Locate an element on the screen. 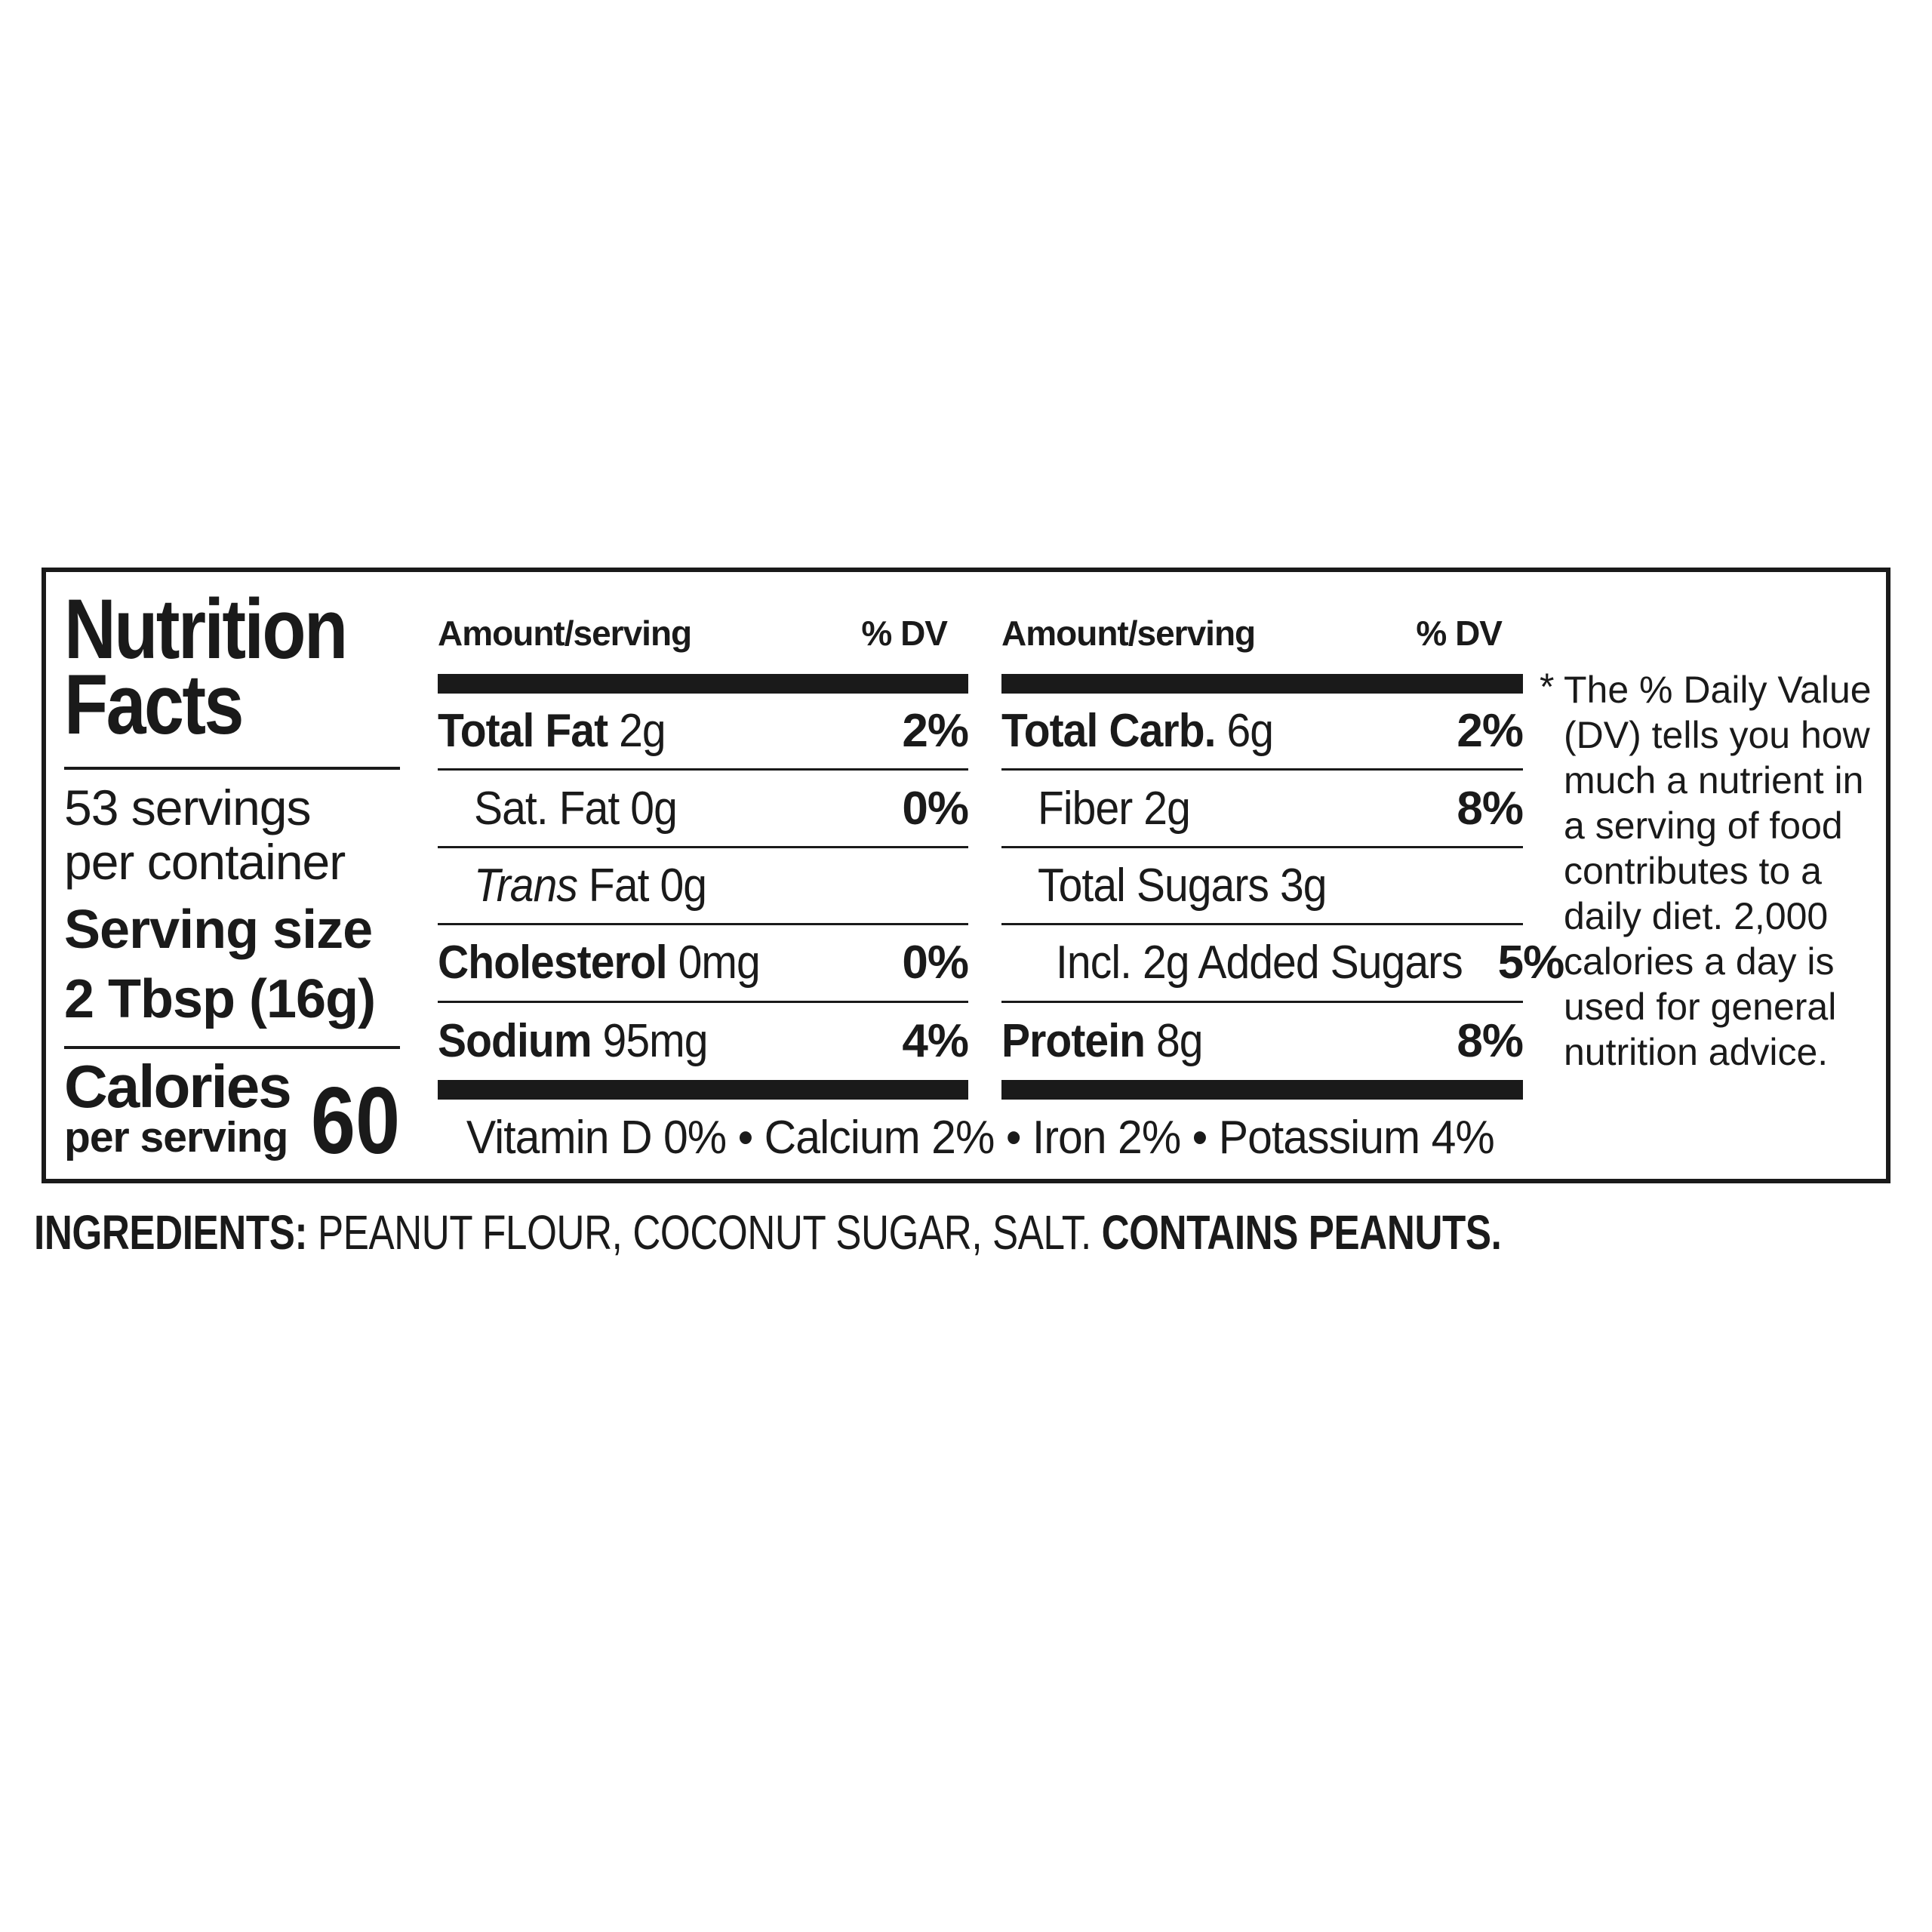  nutrient-row: Sodium 95mg 4% is located at coordinates (703, 1041).